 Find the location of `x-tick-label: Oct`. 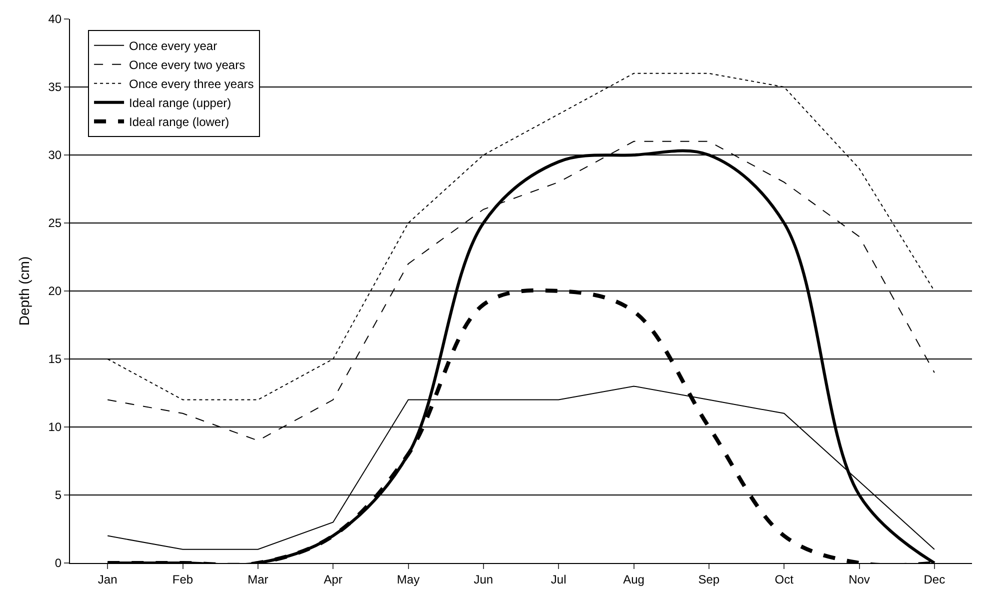

x-tick-label: Oct is located at coordinates (784, 579).